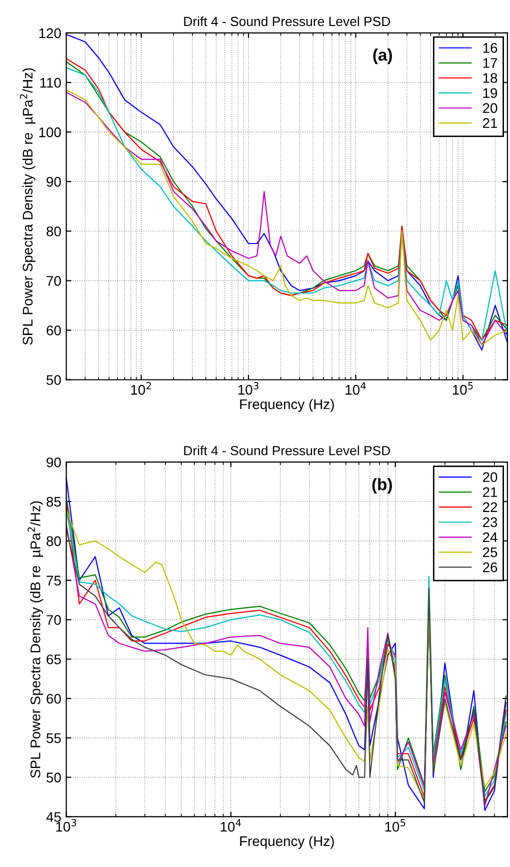 Image resolution: width=510 pixels, height=867 pixels. Describe the element at coordinates (50, 132) in the screenshot. I see `y-tick-label: 100` at that location.